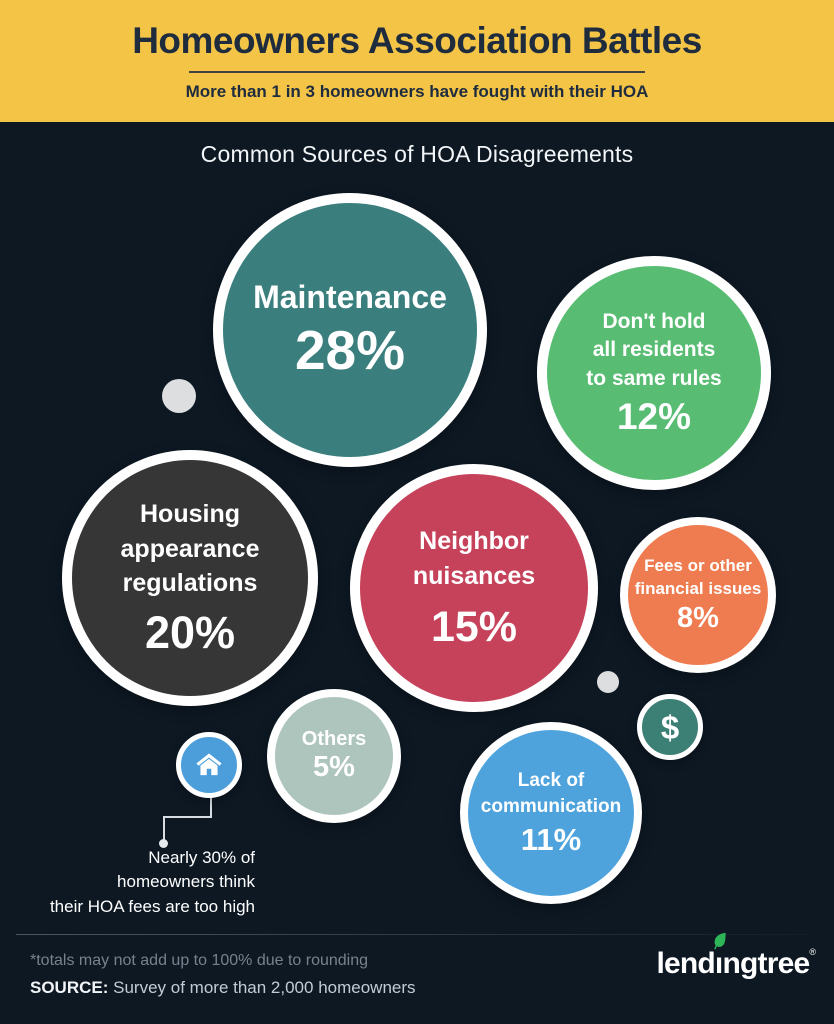 The image size is (834, 1024). What do you see at coordinates (654, 417) in the screenshot?
I see `bubble-value: 12%` at bounding box center [654, 417].